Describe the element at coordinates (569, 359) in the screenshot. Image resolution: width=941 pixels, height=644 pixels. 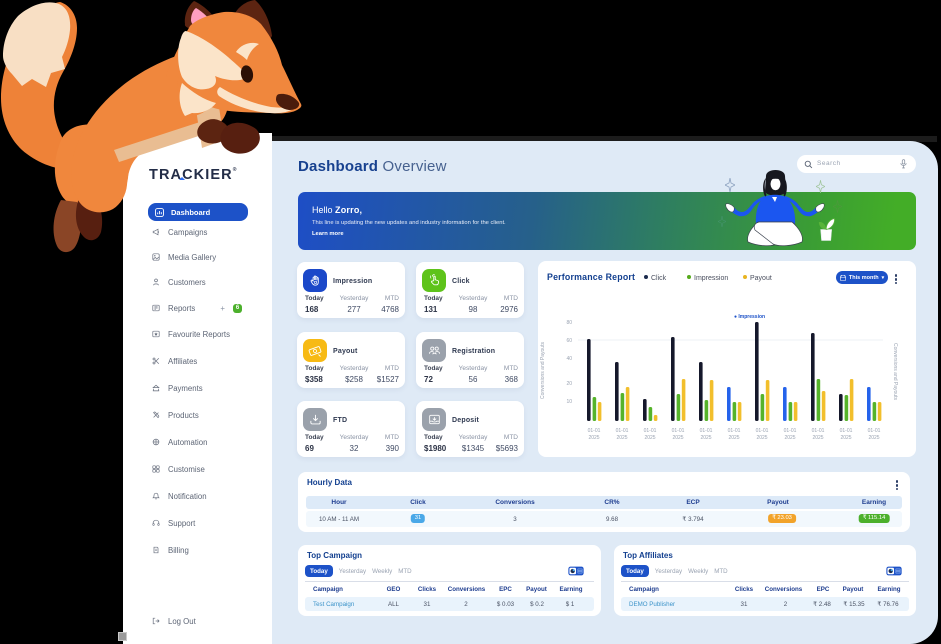
I see `svg-text: 40` at that location.